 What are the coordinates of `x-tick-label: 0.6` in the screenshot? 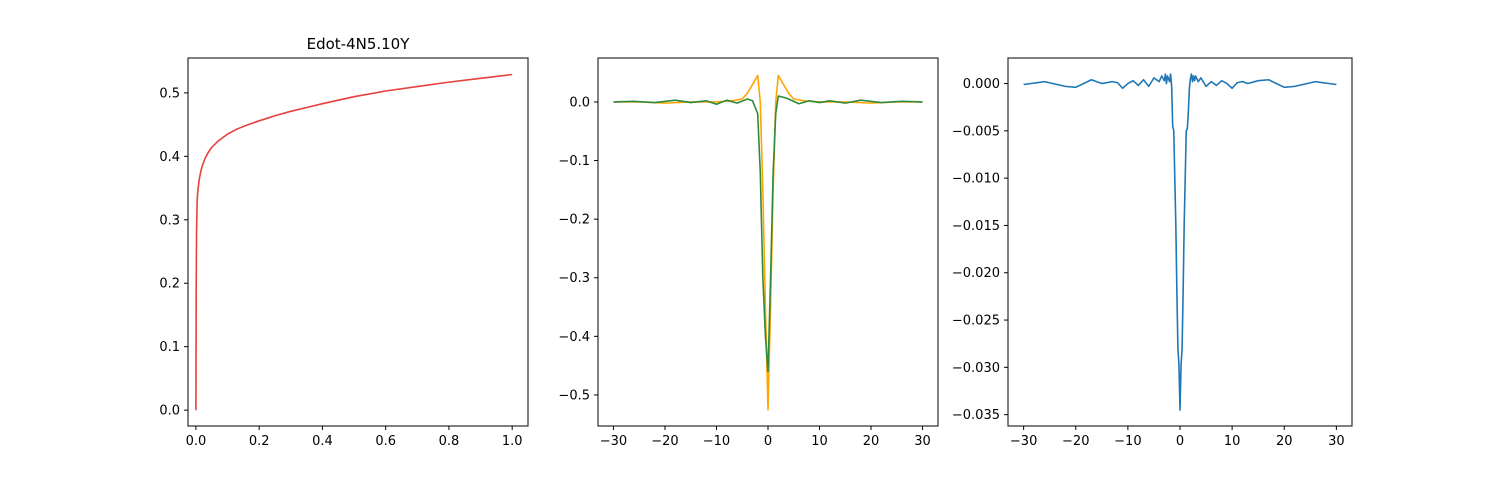 It's located at (385, 441).